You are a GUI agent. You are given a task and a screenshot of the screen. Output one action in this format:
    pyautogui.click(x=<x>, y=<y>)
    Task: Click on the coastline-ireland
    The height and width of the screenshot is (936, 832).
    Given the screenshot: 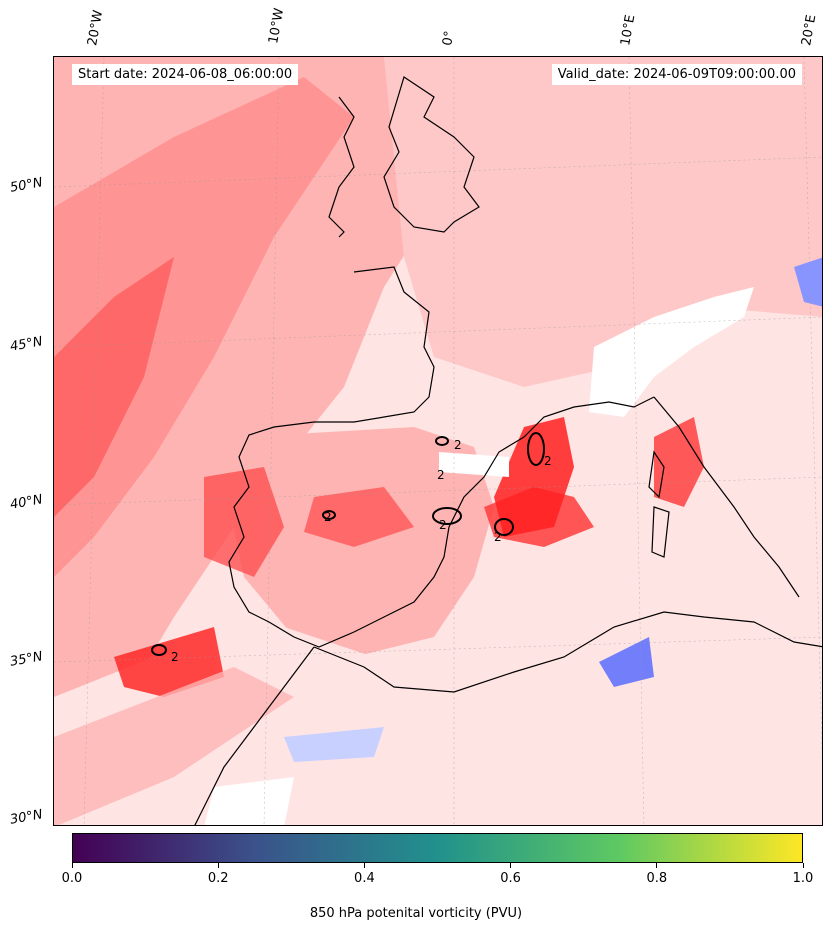 What is the action you would take?
    pyautogui.click(x=341, y=167)
    